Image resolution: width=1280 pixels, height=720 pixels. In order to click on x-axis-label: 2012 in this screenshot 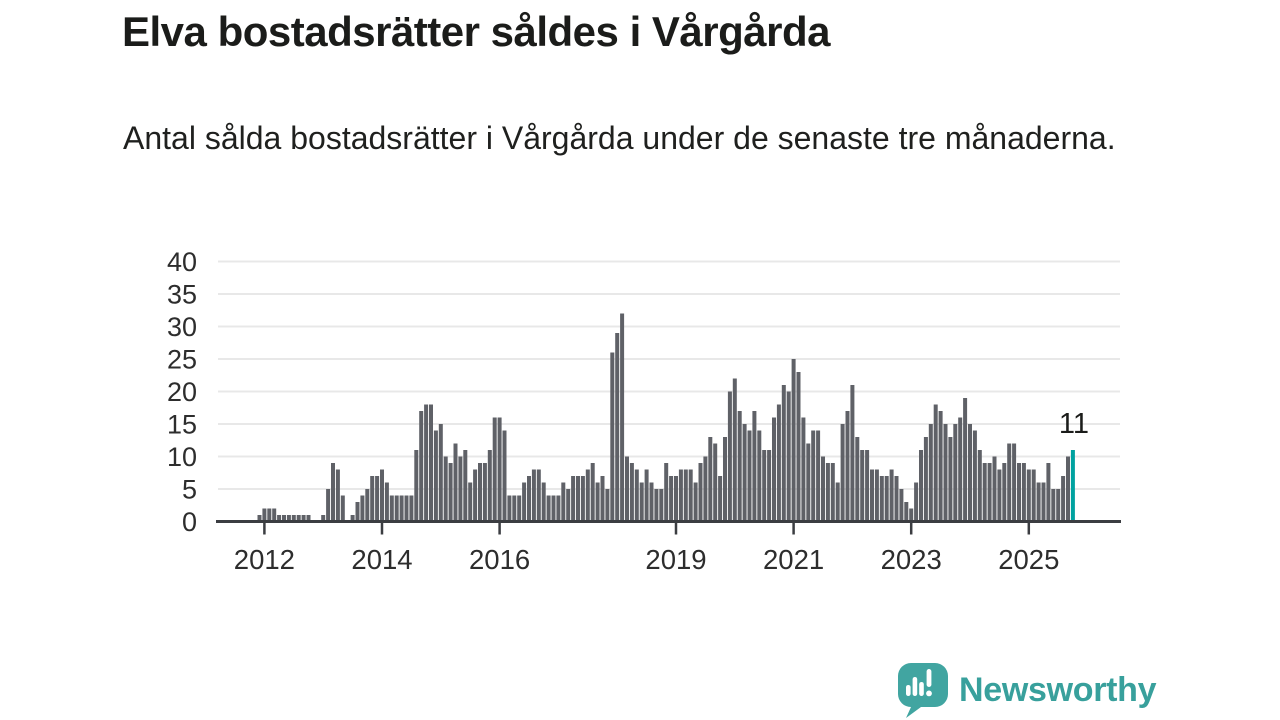, I will do `click(264, 559)`.